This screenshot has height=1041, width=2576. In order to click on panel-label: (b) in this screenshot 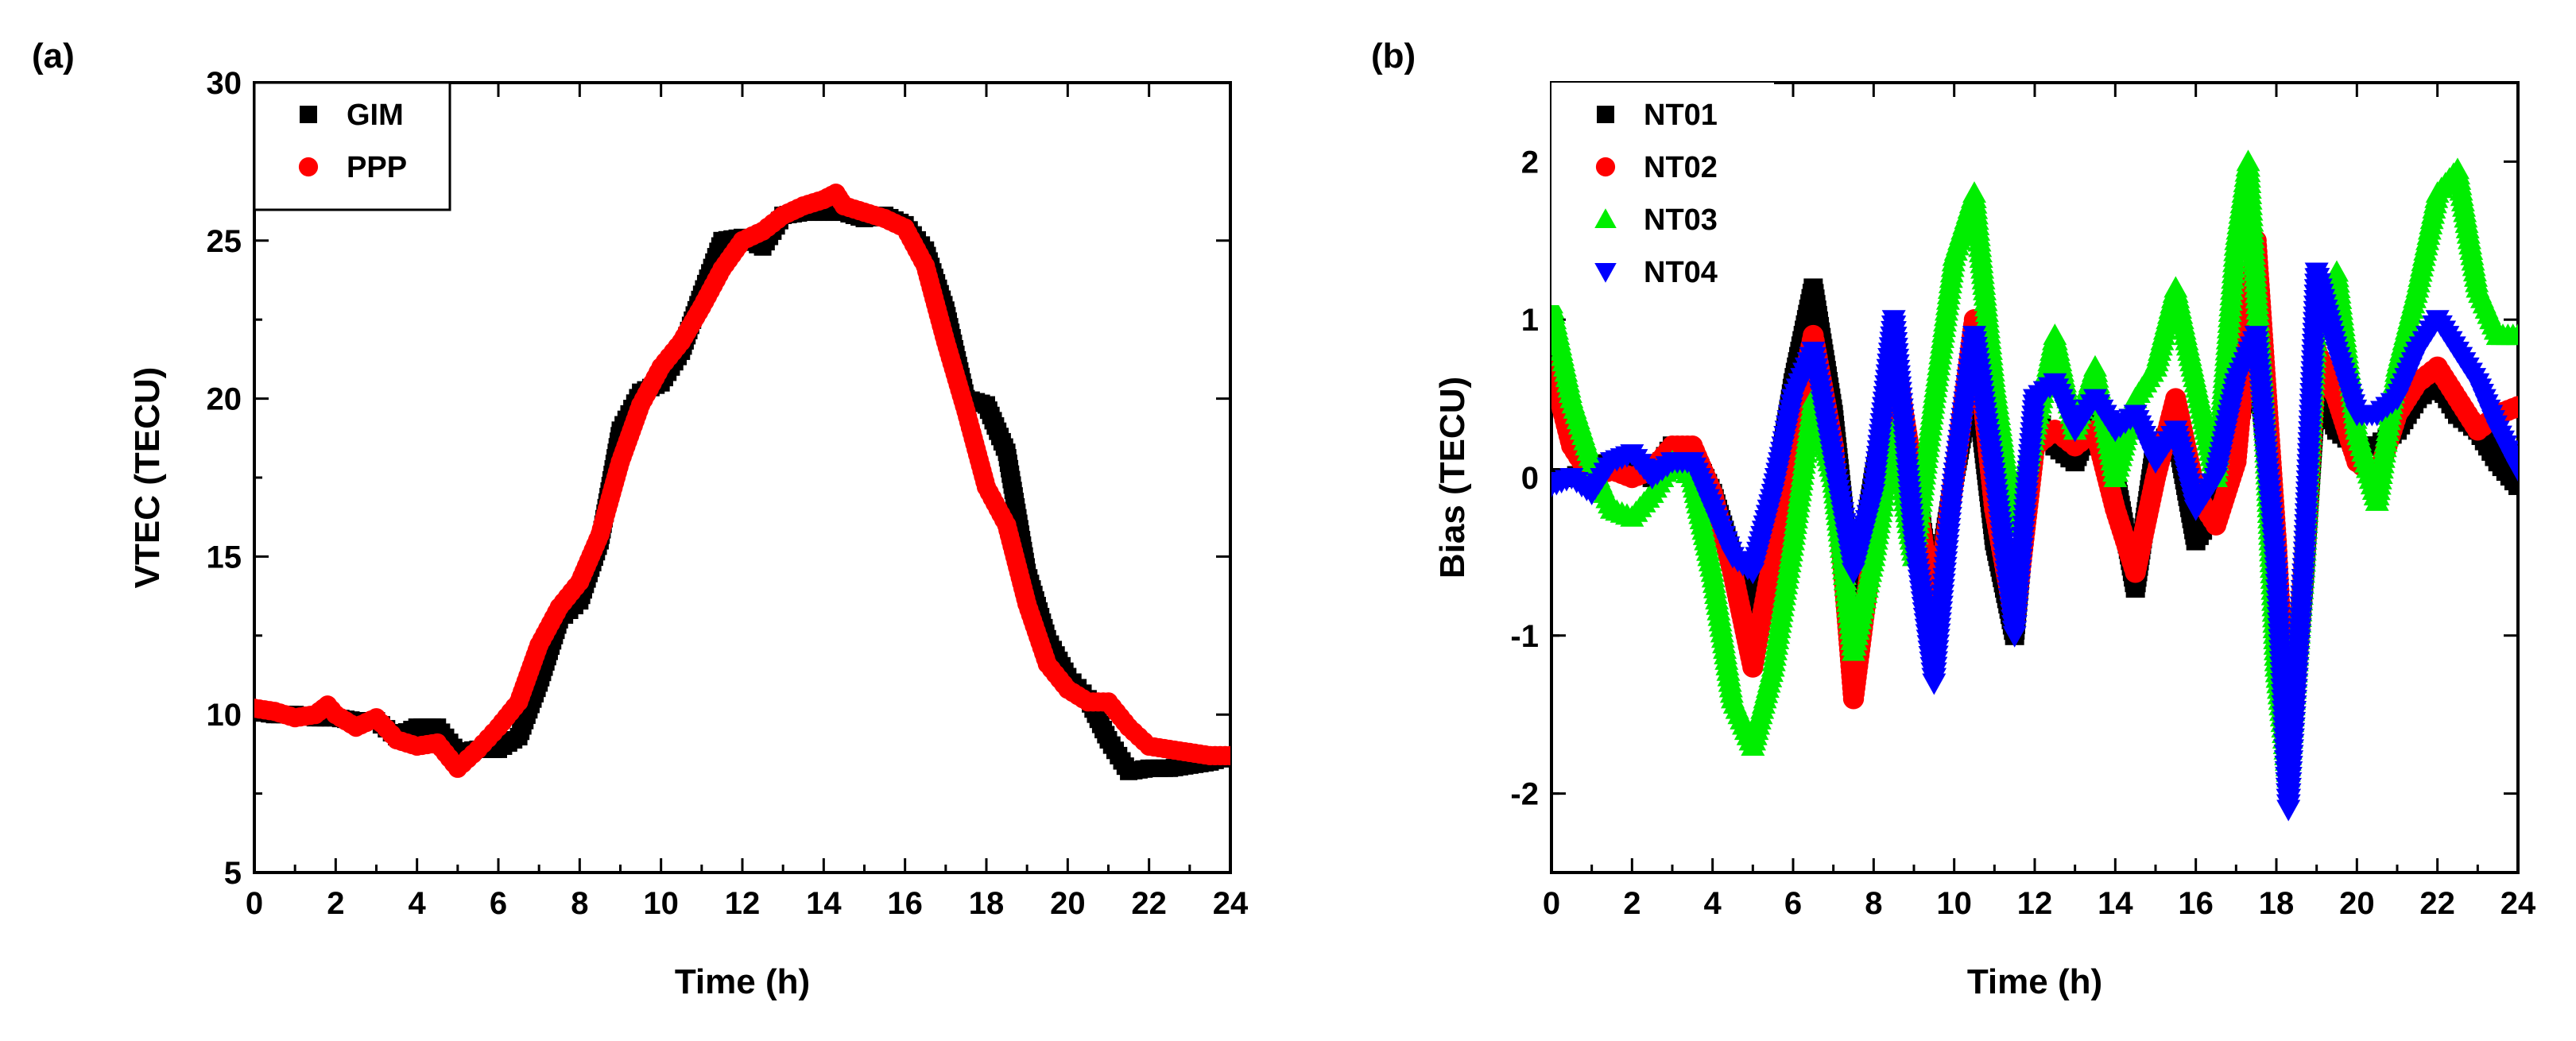, I will do `click(1393, 56)`.